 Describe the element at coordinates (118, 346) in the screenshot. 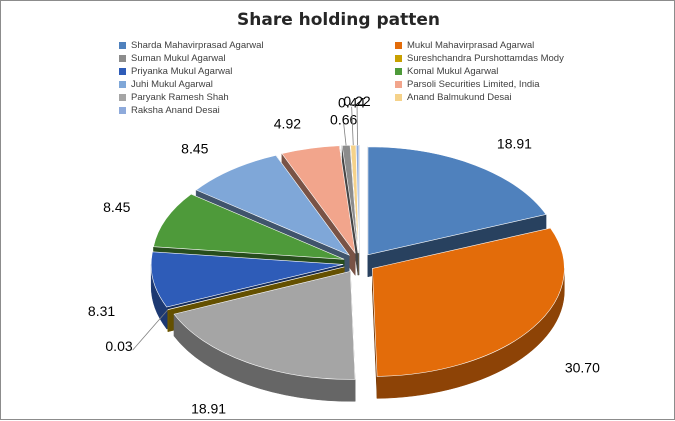

I see `data-label: 0.03` at that location.